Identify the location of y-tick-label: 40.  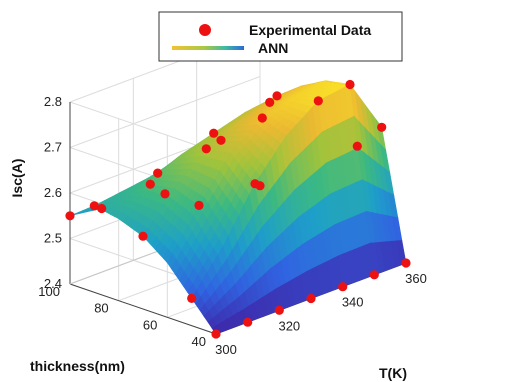
(199, 341).